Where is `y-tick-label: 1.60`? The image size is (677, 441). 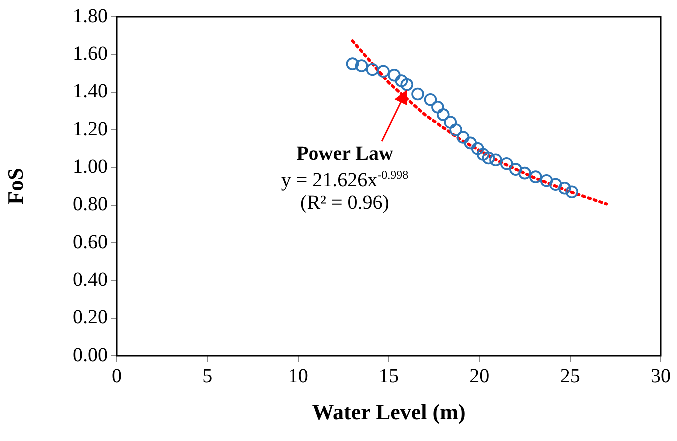
y-tick-label: 1.60 is located at coordinates (90, 53).